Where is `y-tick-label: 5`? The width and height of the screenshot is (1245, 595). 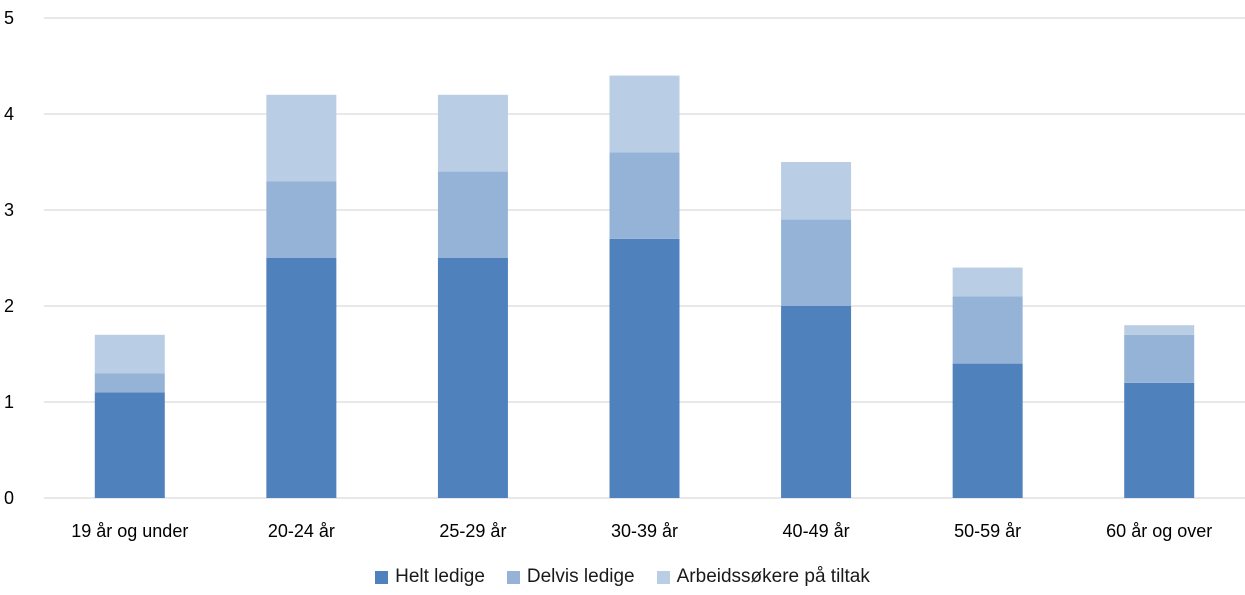
y-tick-label: 5 is located at coordinates (9, 18).